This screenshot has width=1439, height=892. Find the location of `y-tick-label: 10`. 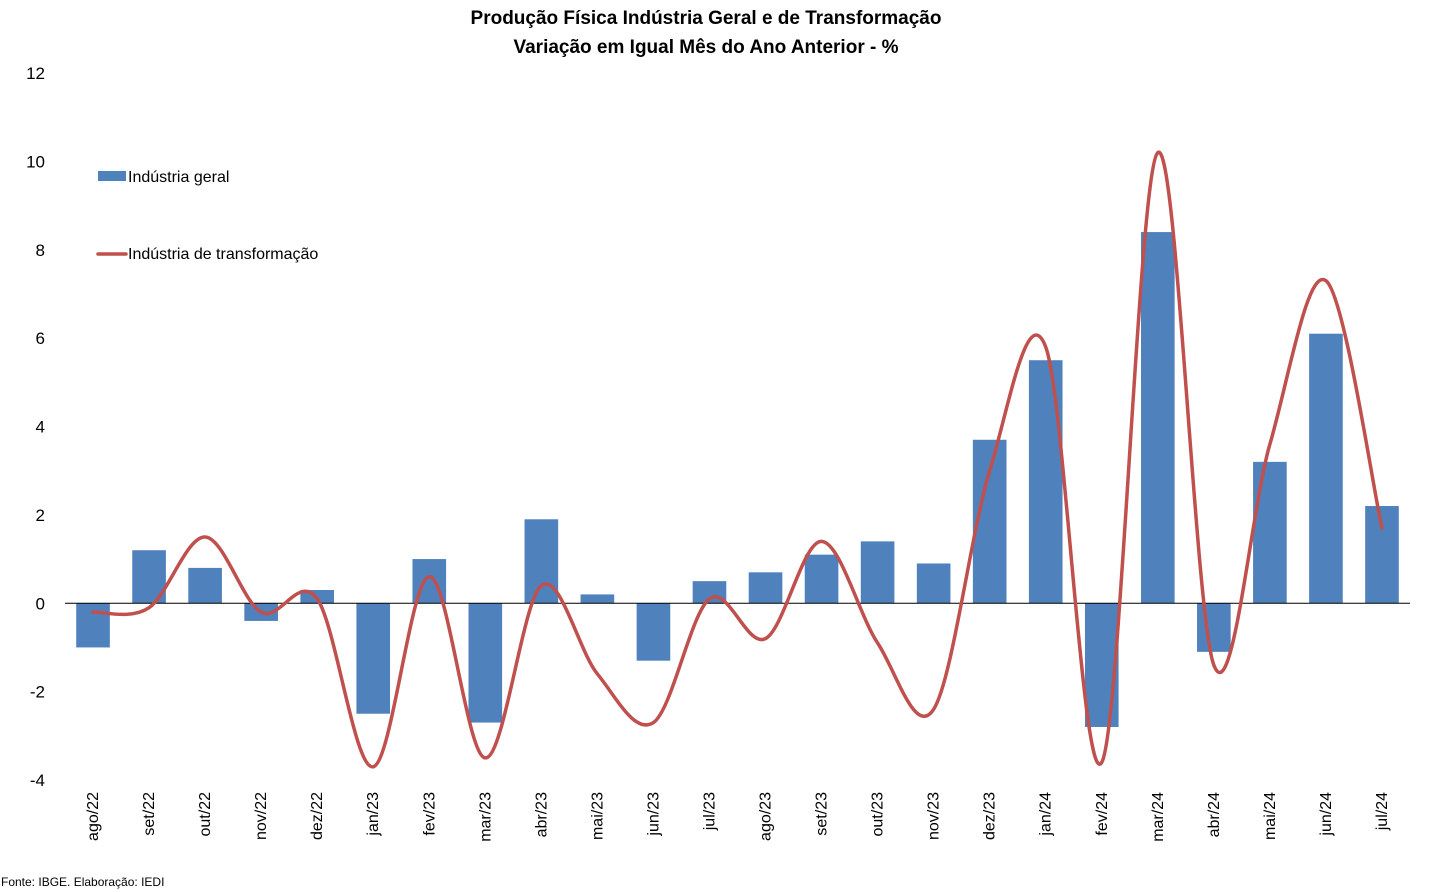

y-tick-label: 10 is located at coordinates (35, 161).